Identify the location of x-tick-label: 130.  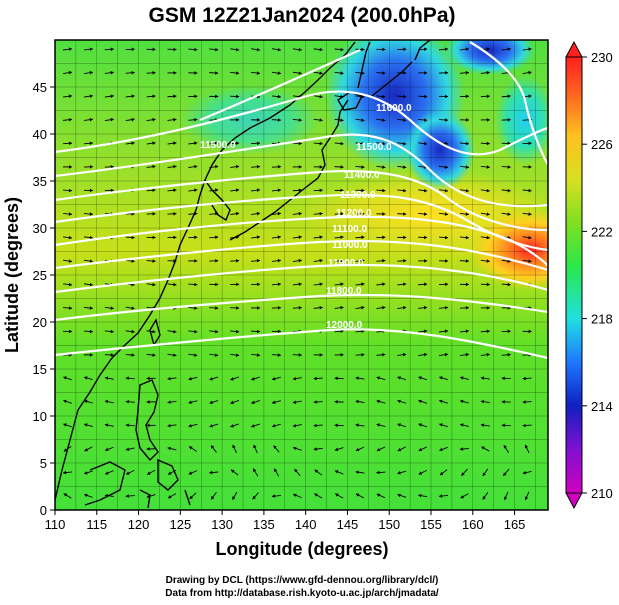
(222, 524).